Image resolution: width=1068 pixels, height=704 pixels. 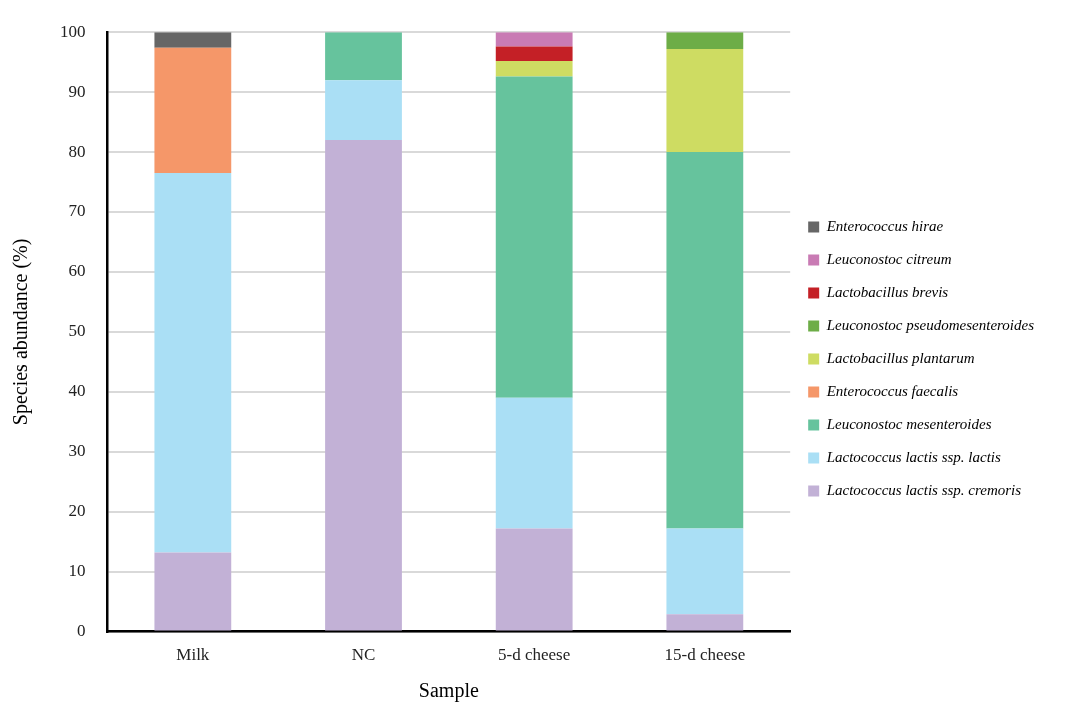 I want to click on y-tick-label: 60, so click(x=77, y=271).